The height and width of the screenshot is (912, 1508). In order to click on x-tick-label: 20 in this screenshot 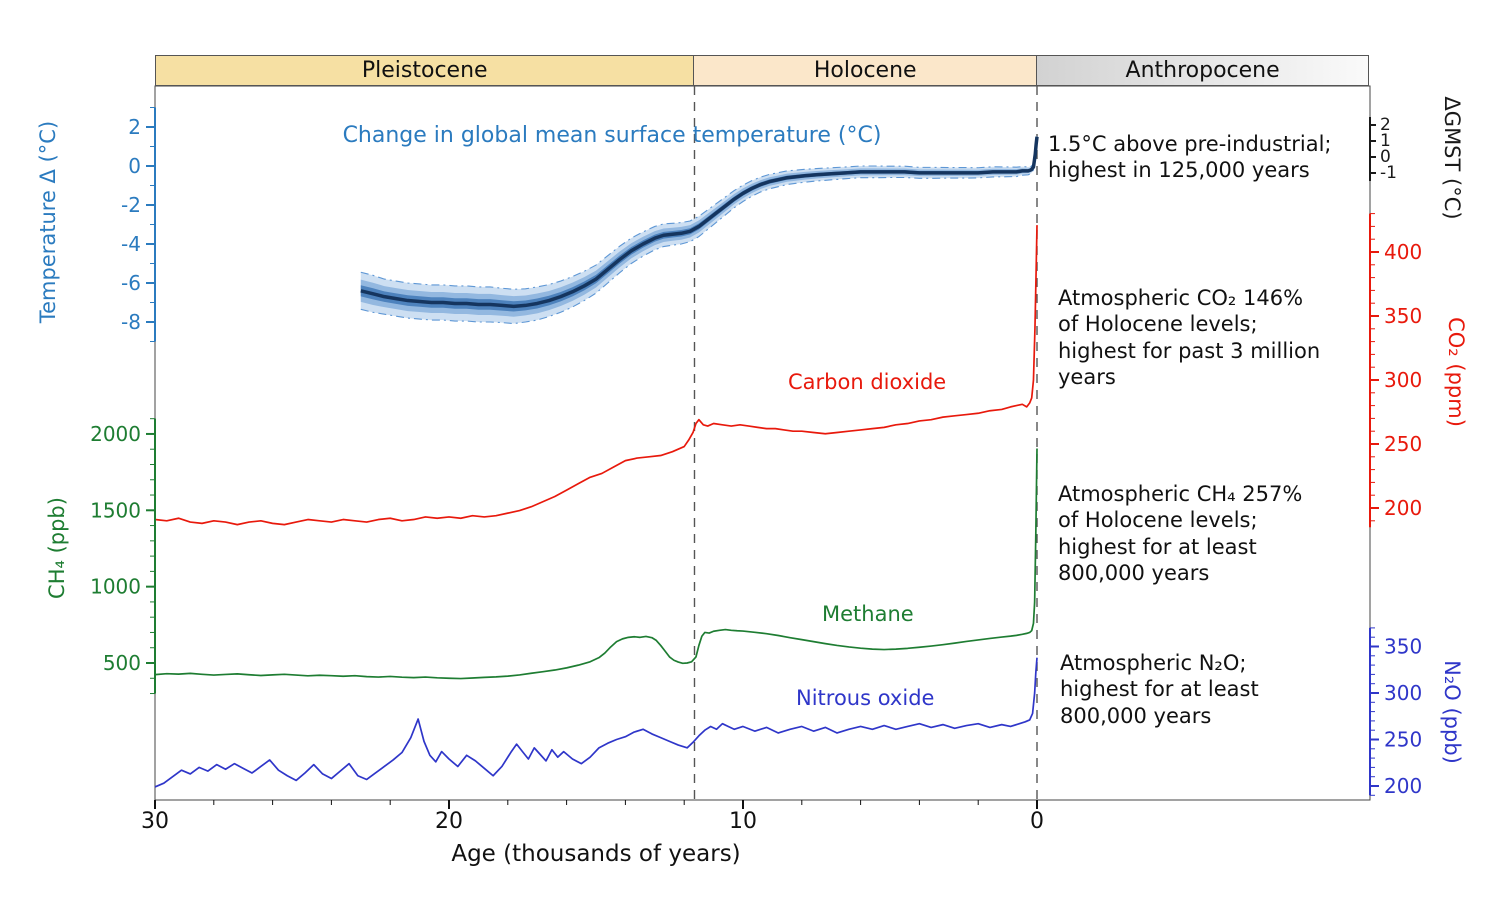, I will do `click(449, 821)`.